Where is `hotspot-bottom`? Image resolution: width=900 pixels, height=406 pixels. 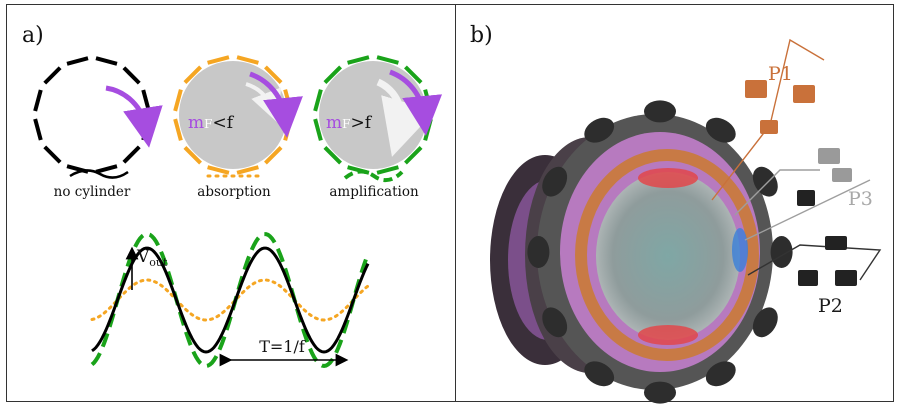
hotspot-bottom is located at coordinates (668, 335).